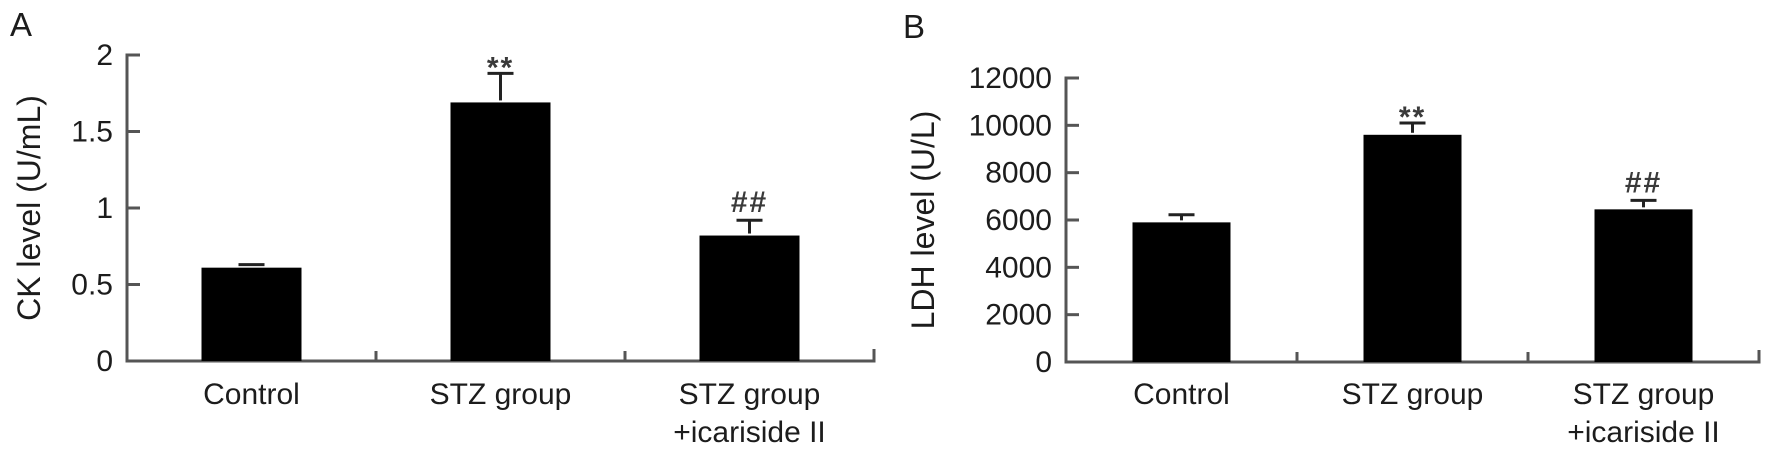 This screenshot has width=1790, height=459. I want to click on panel-a-significance-marker: ##, so click(749, 202).